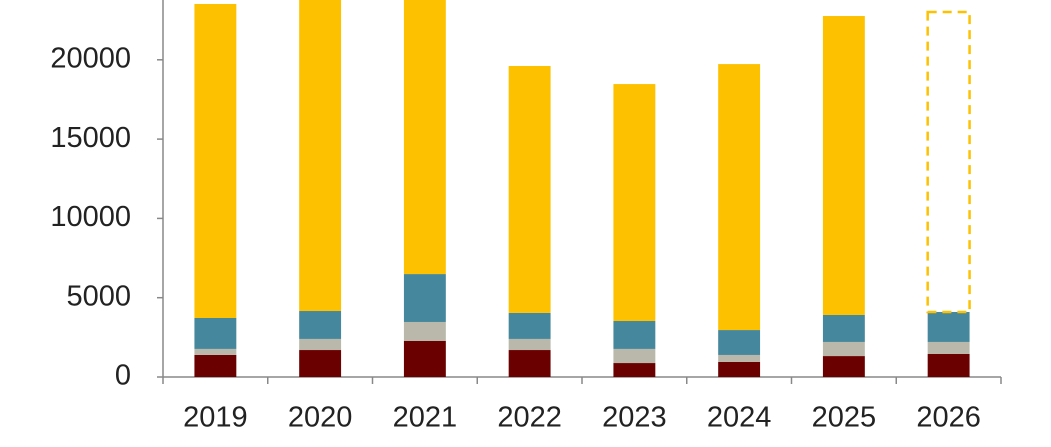 This screenshot has width=1051, height=447. Describe the element at coordinates (425, 418) in the screenshot. I see `x-tick-label: 2021` at that location.